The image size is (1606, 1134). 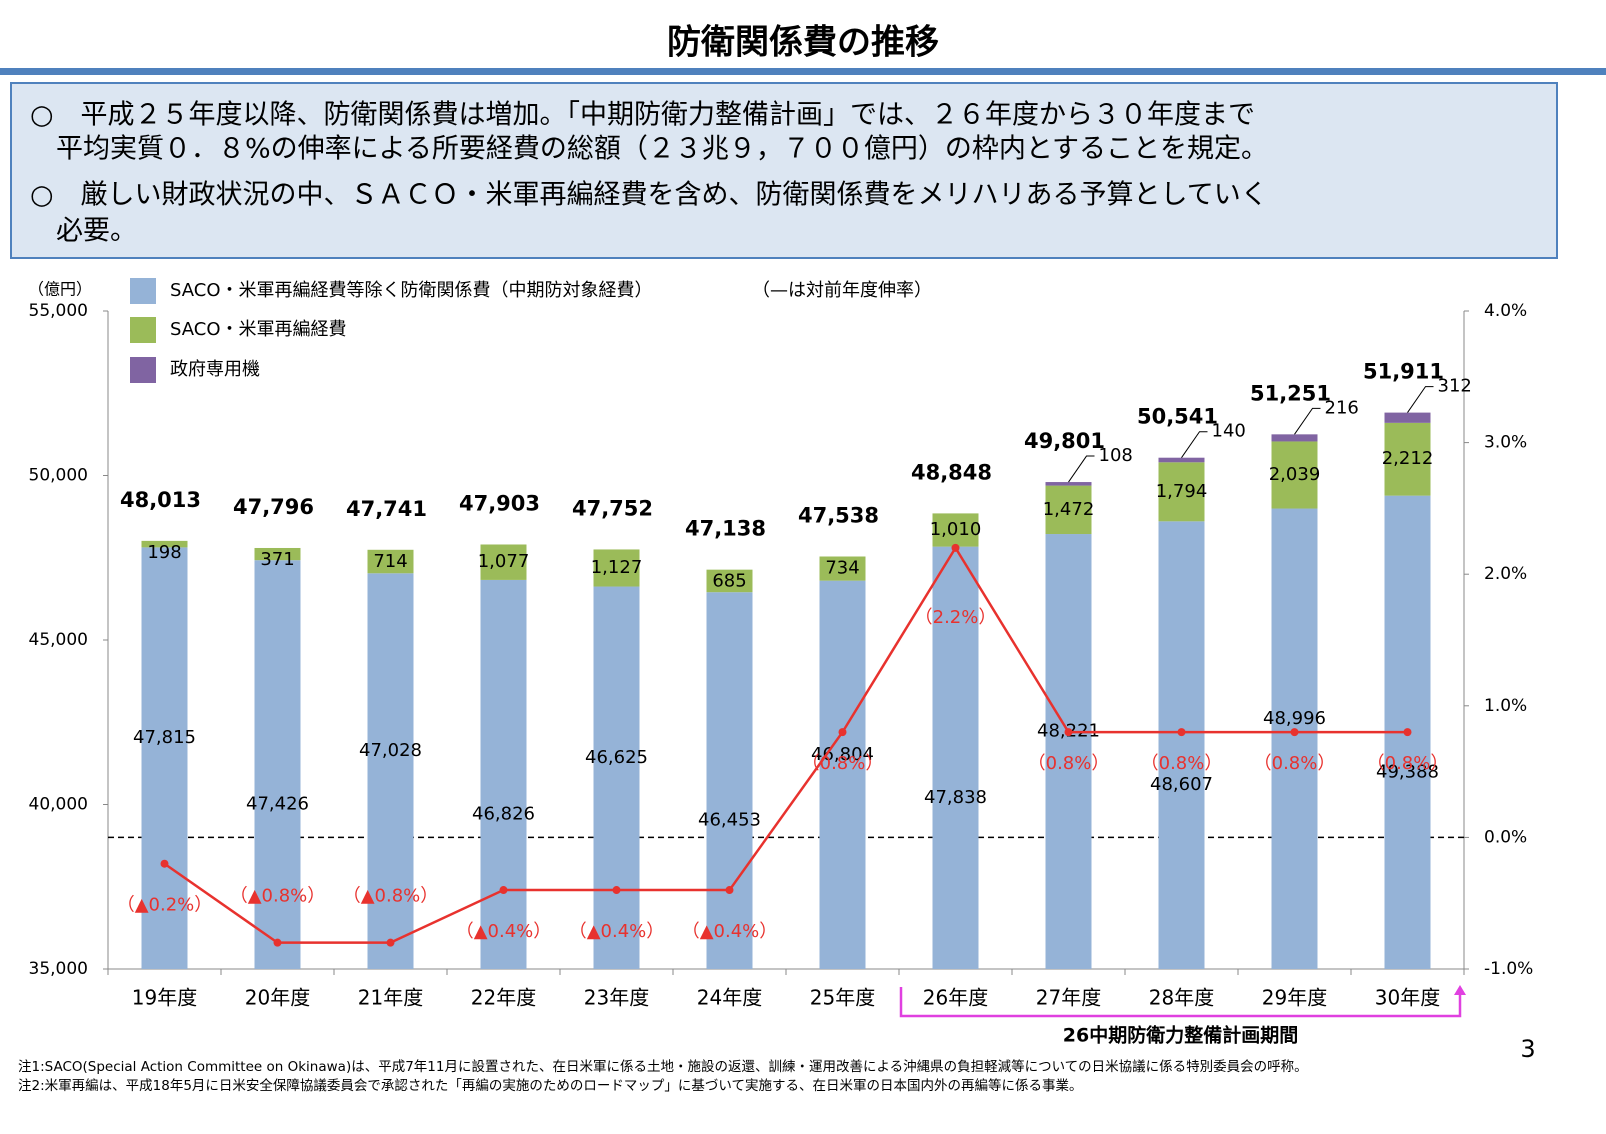 What do you see at coordinates (164, 737) in the screenshot?
I see `value-label: 47,815` at bounding box center [164, 737].